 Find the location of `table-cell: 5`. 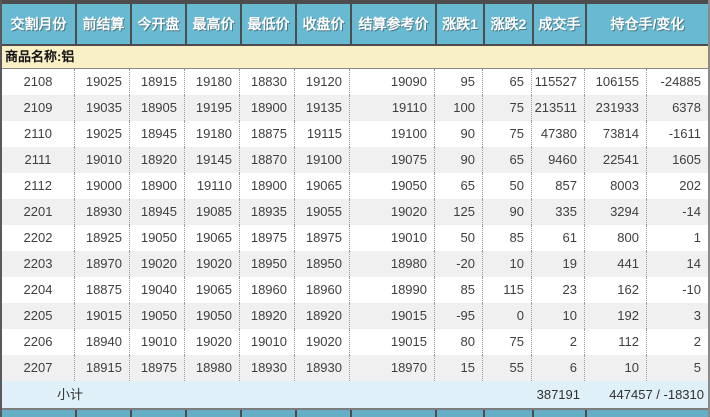

table-cell: 5 is located at coordinates (697, 367).